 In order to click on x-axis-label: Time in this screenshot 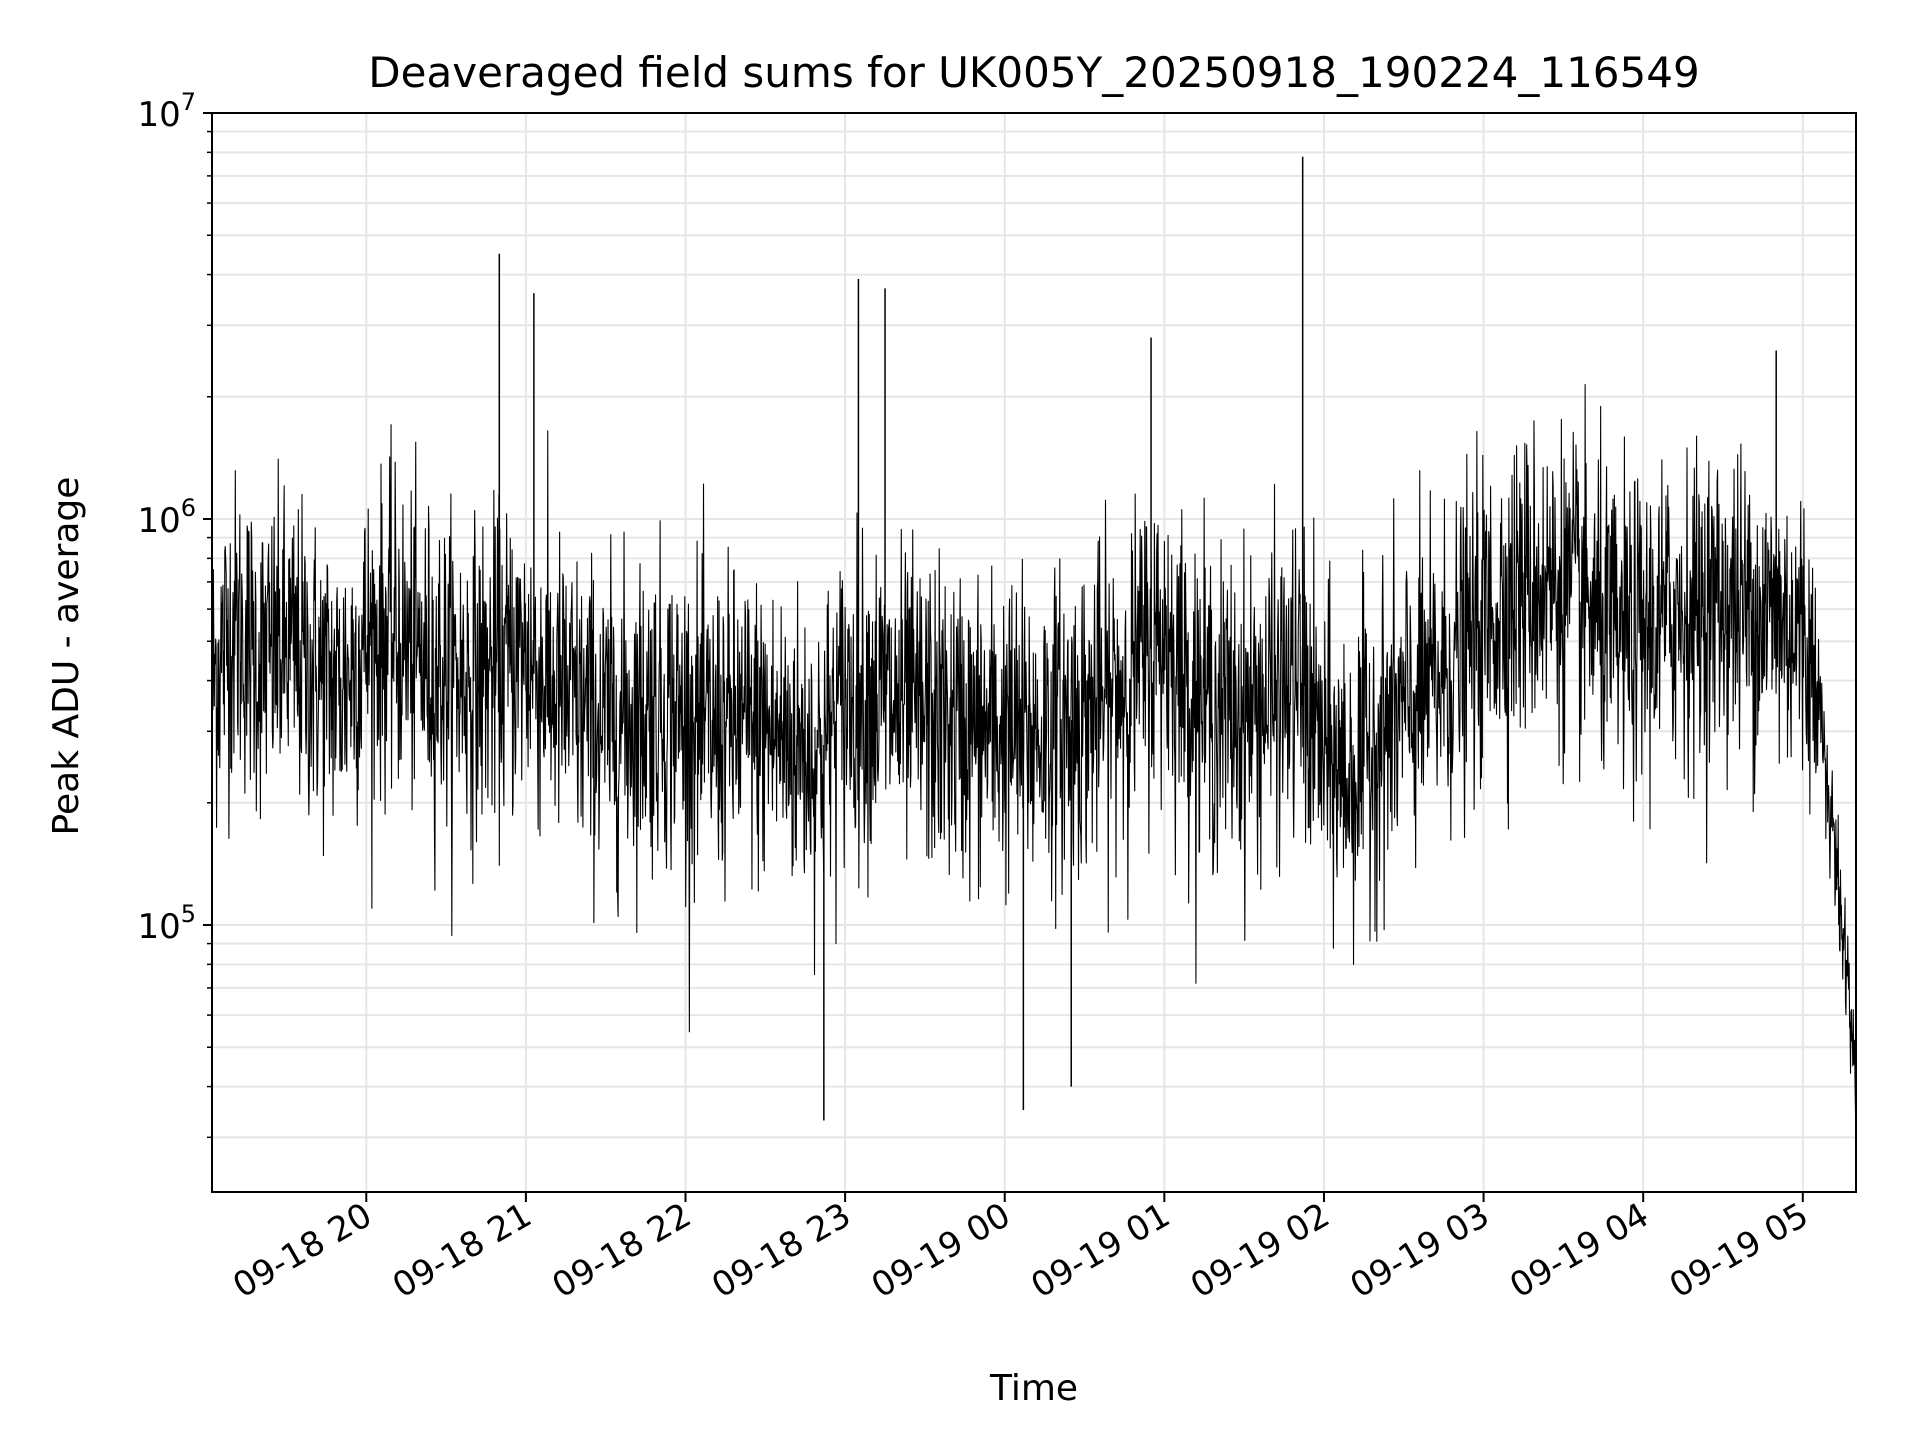, I will do `click(1033, 1388)`.